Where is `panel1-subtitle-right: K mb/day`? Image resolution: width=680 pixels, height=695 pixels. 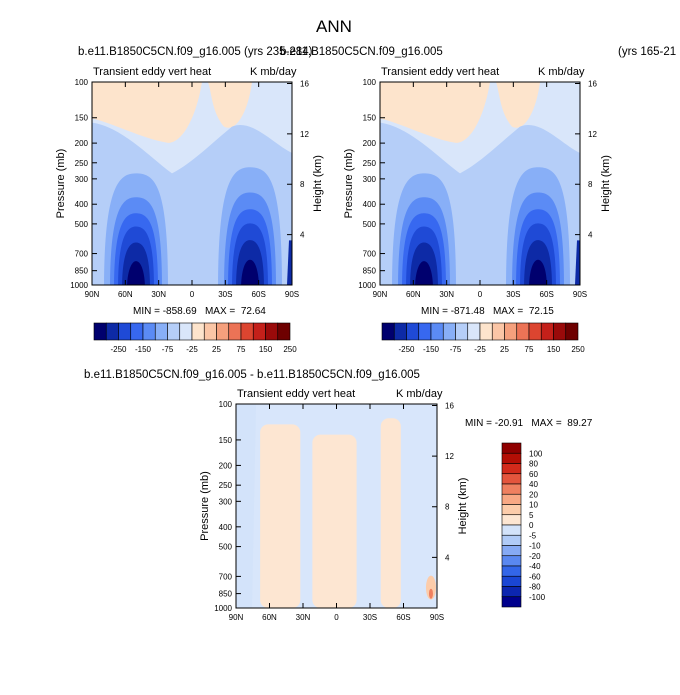 panel1-subtitle-right: K mb/day is located at coordinates (273, 72).